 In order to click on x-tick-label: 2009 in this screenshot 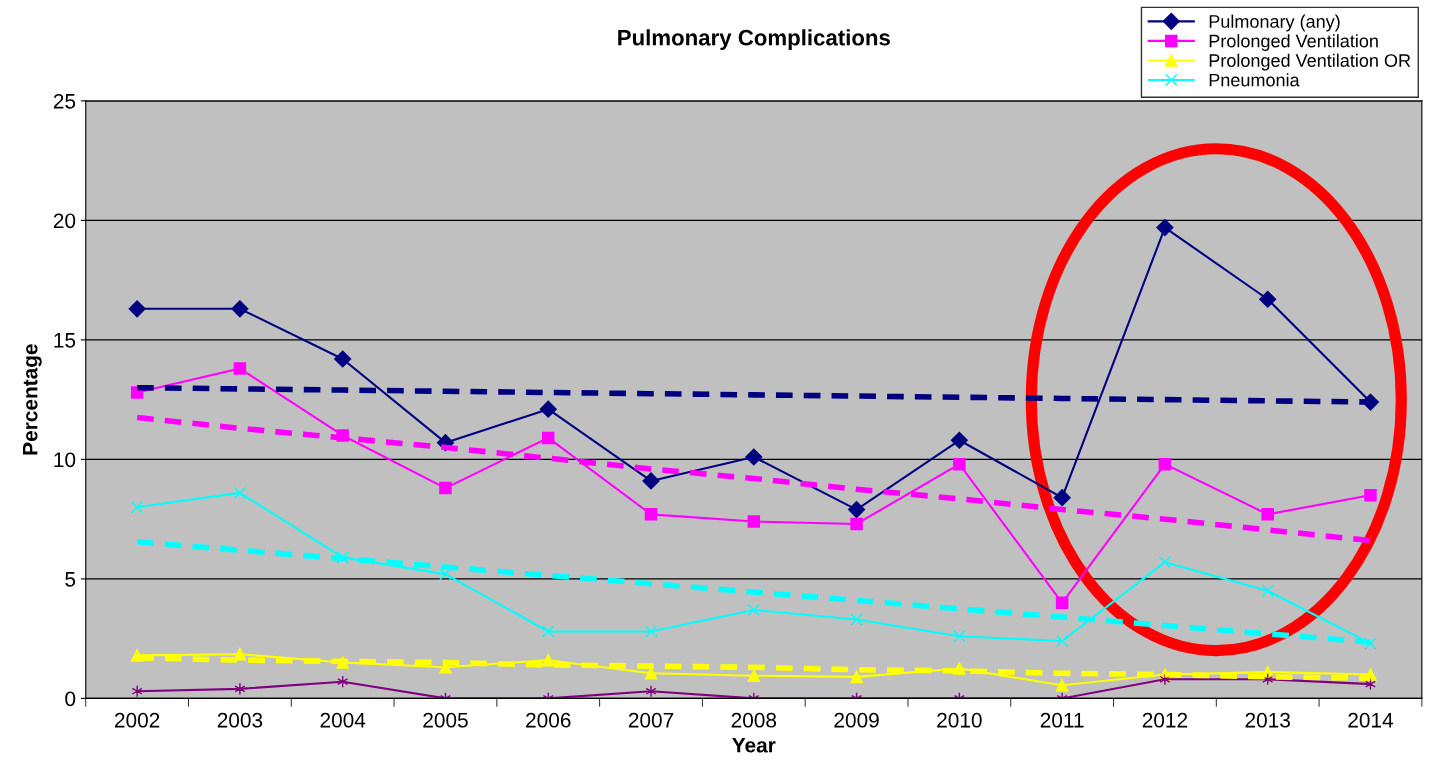, I will do `click(856, 720)`.